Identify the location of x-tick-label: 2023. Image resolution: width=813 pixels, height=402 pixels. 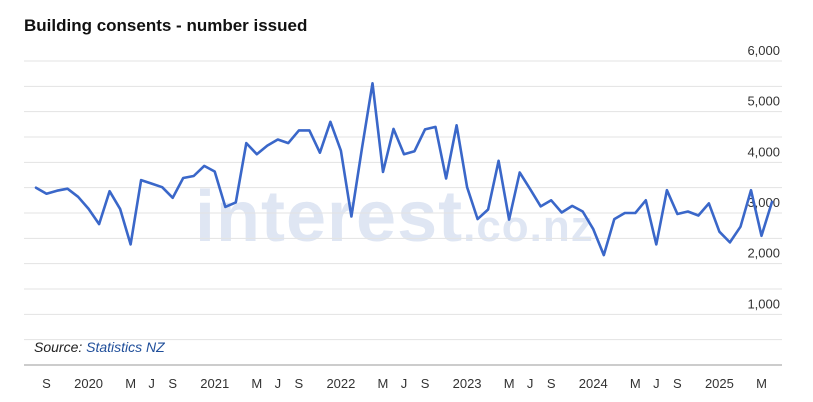
(467, 383).